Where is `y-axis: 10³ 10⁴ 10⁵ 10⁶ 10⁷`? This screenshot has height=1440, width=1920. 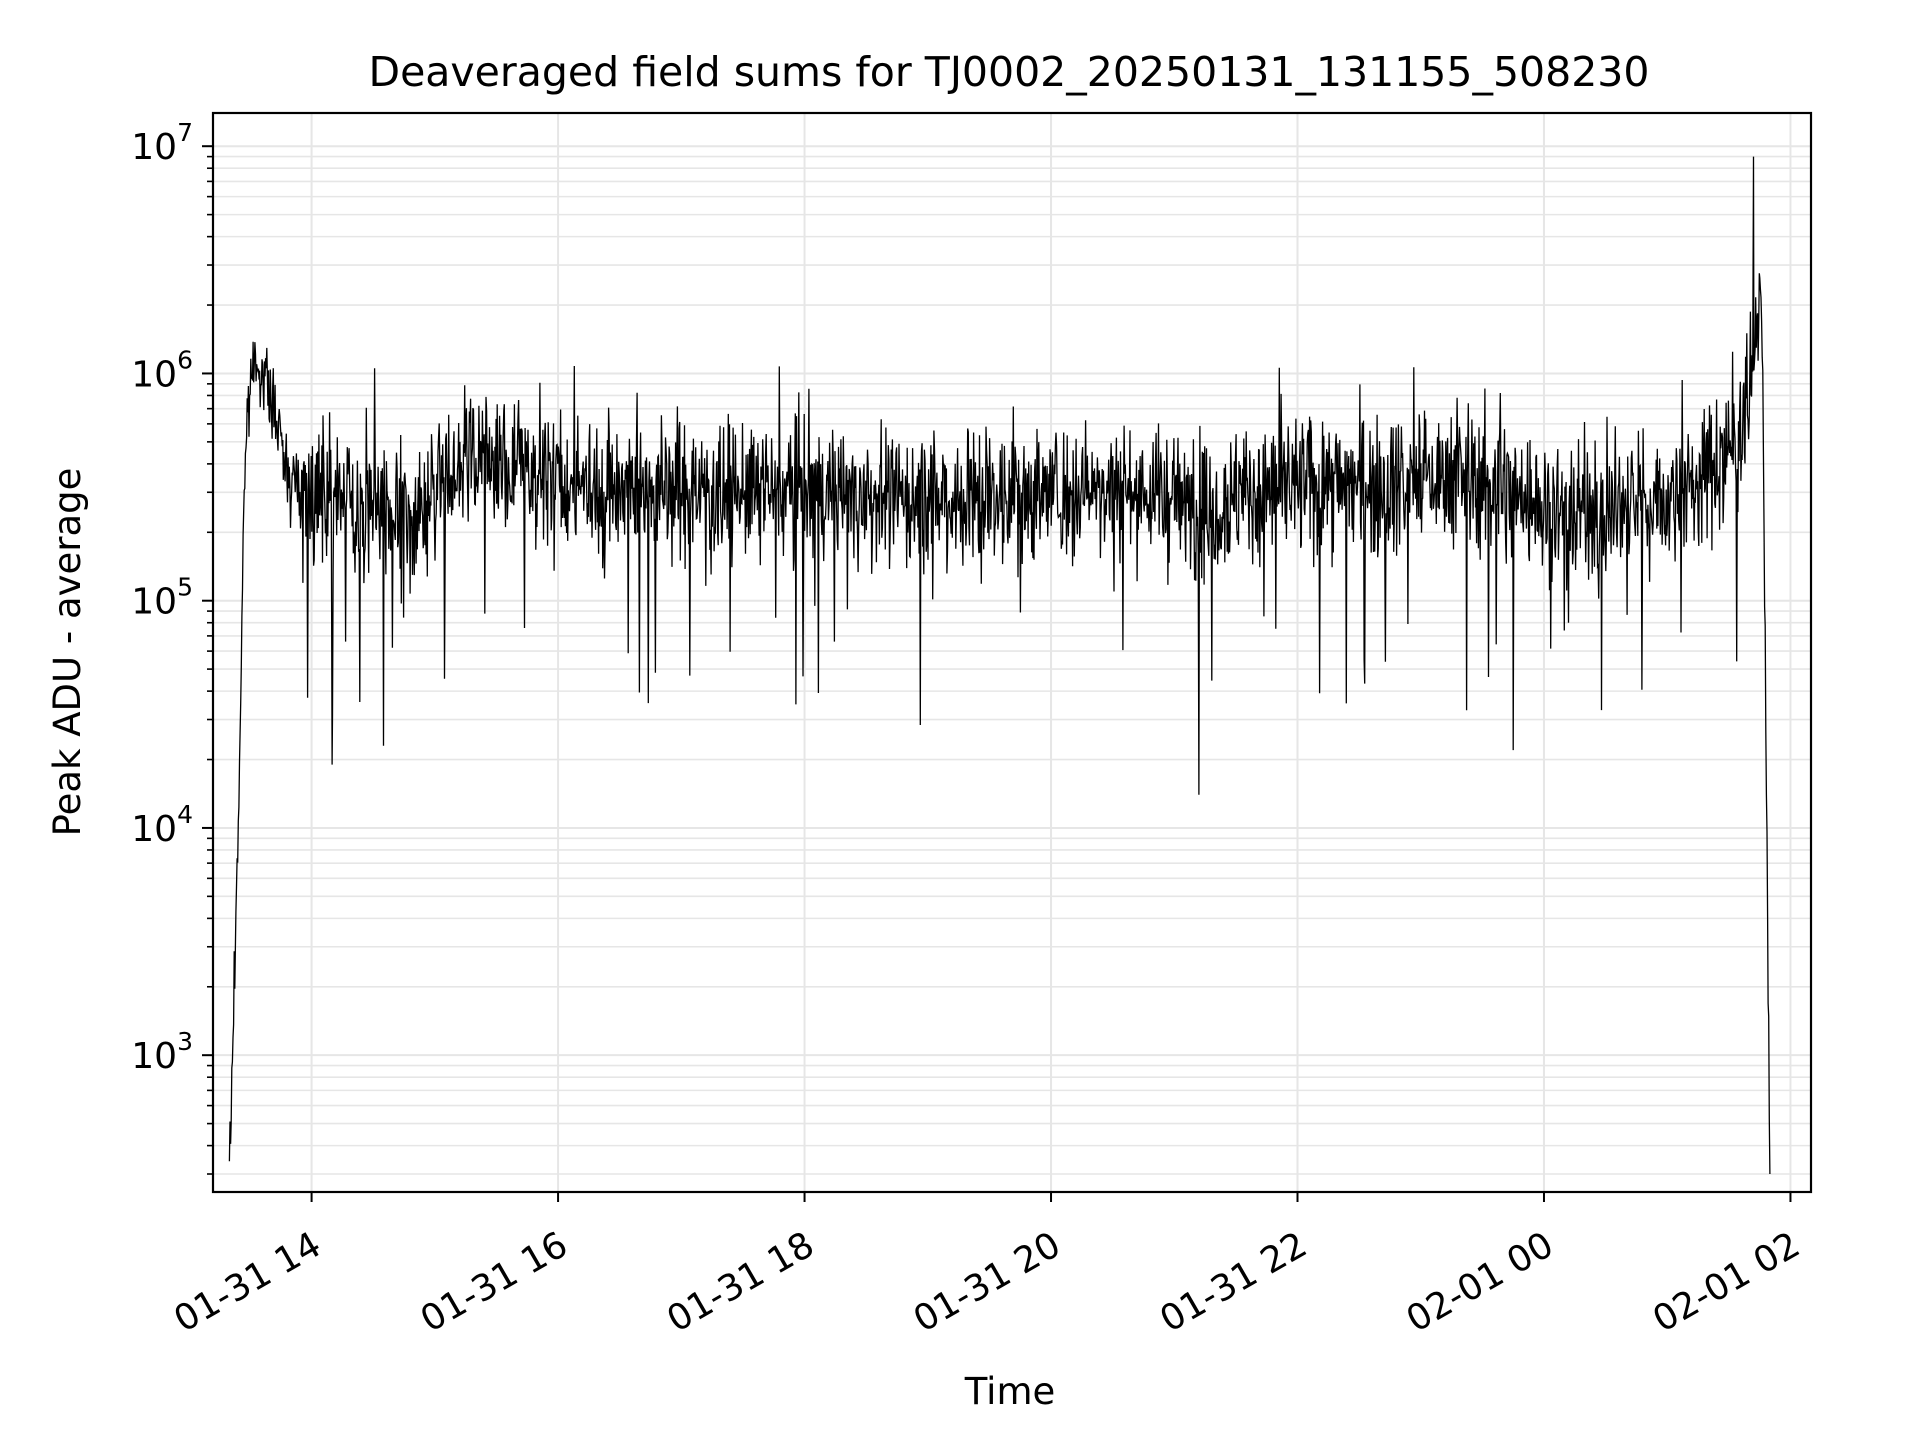
y-axis: 10³ 10⁴ 10⁵ 10⁶ 10⁷ is located at coordinates (172, 646).